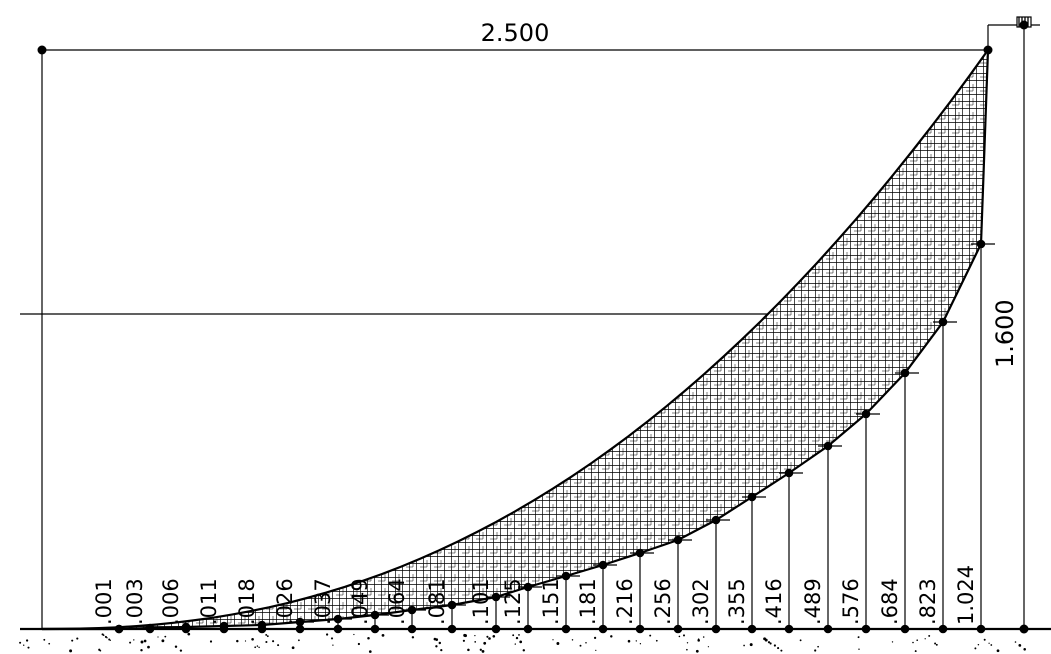 The width and height of the screenshot is (1051, 654). I want to click on ordinate-label: .064, so click(397, 601).